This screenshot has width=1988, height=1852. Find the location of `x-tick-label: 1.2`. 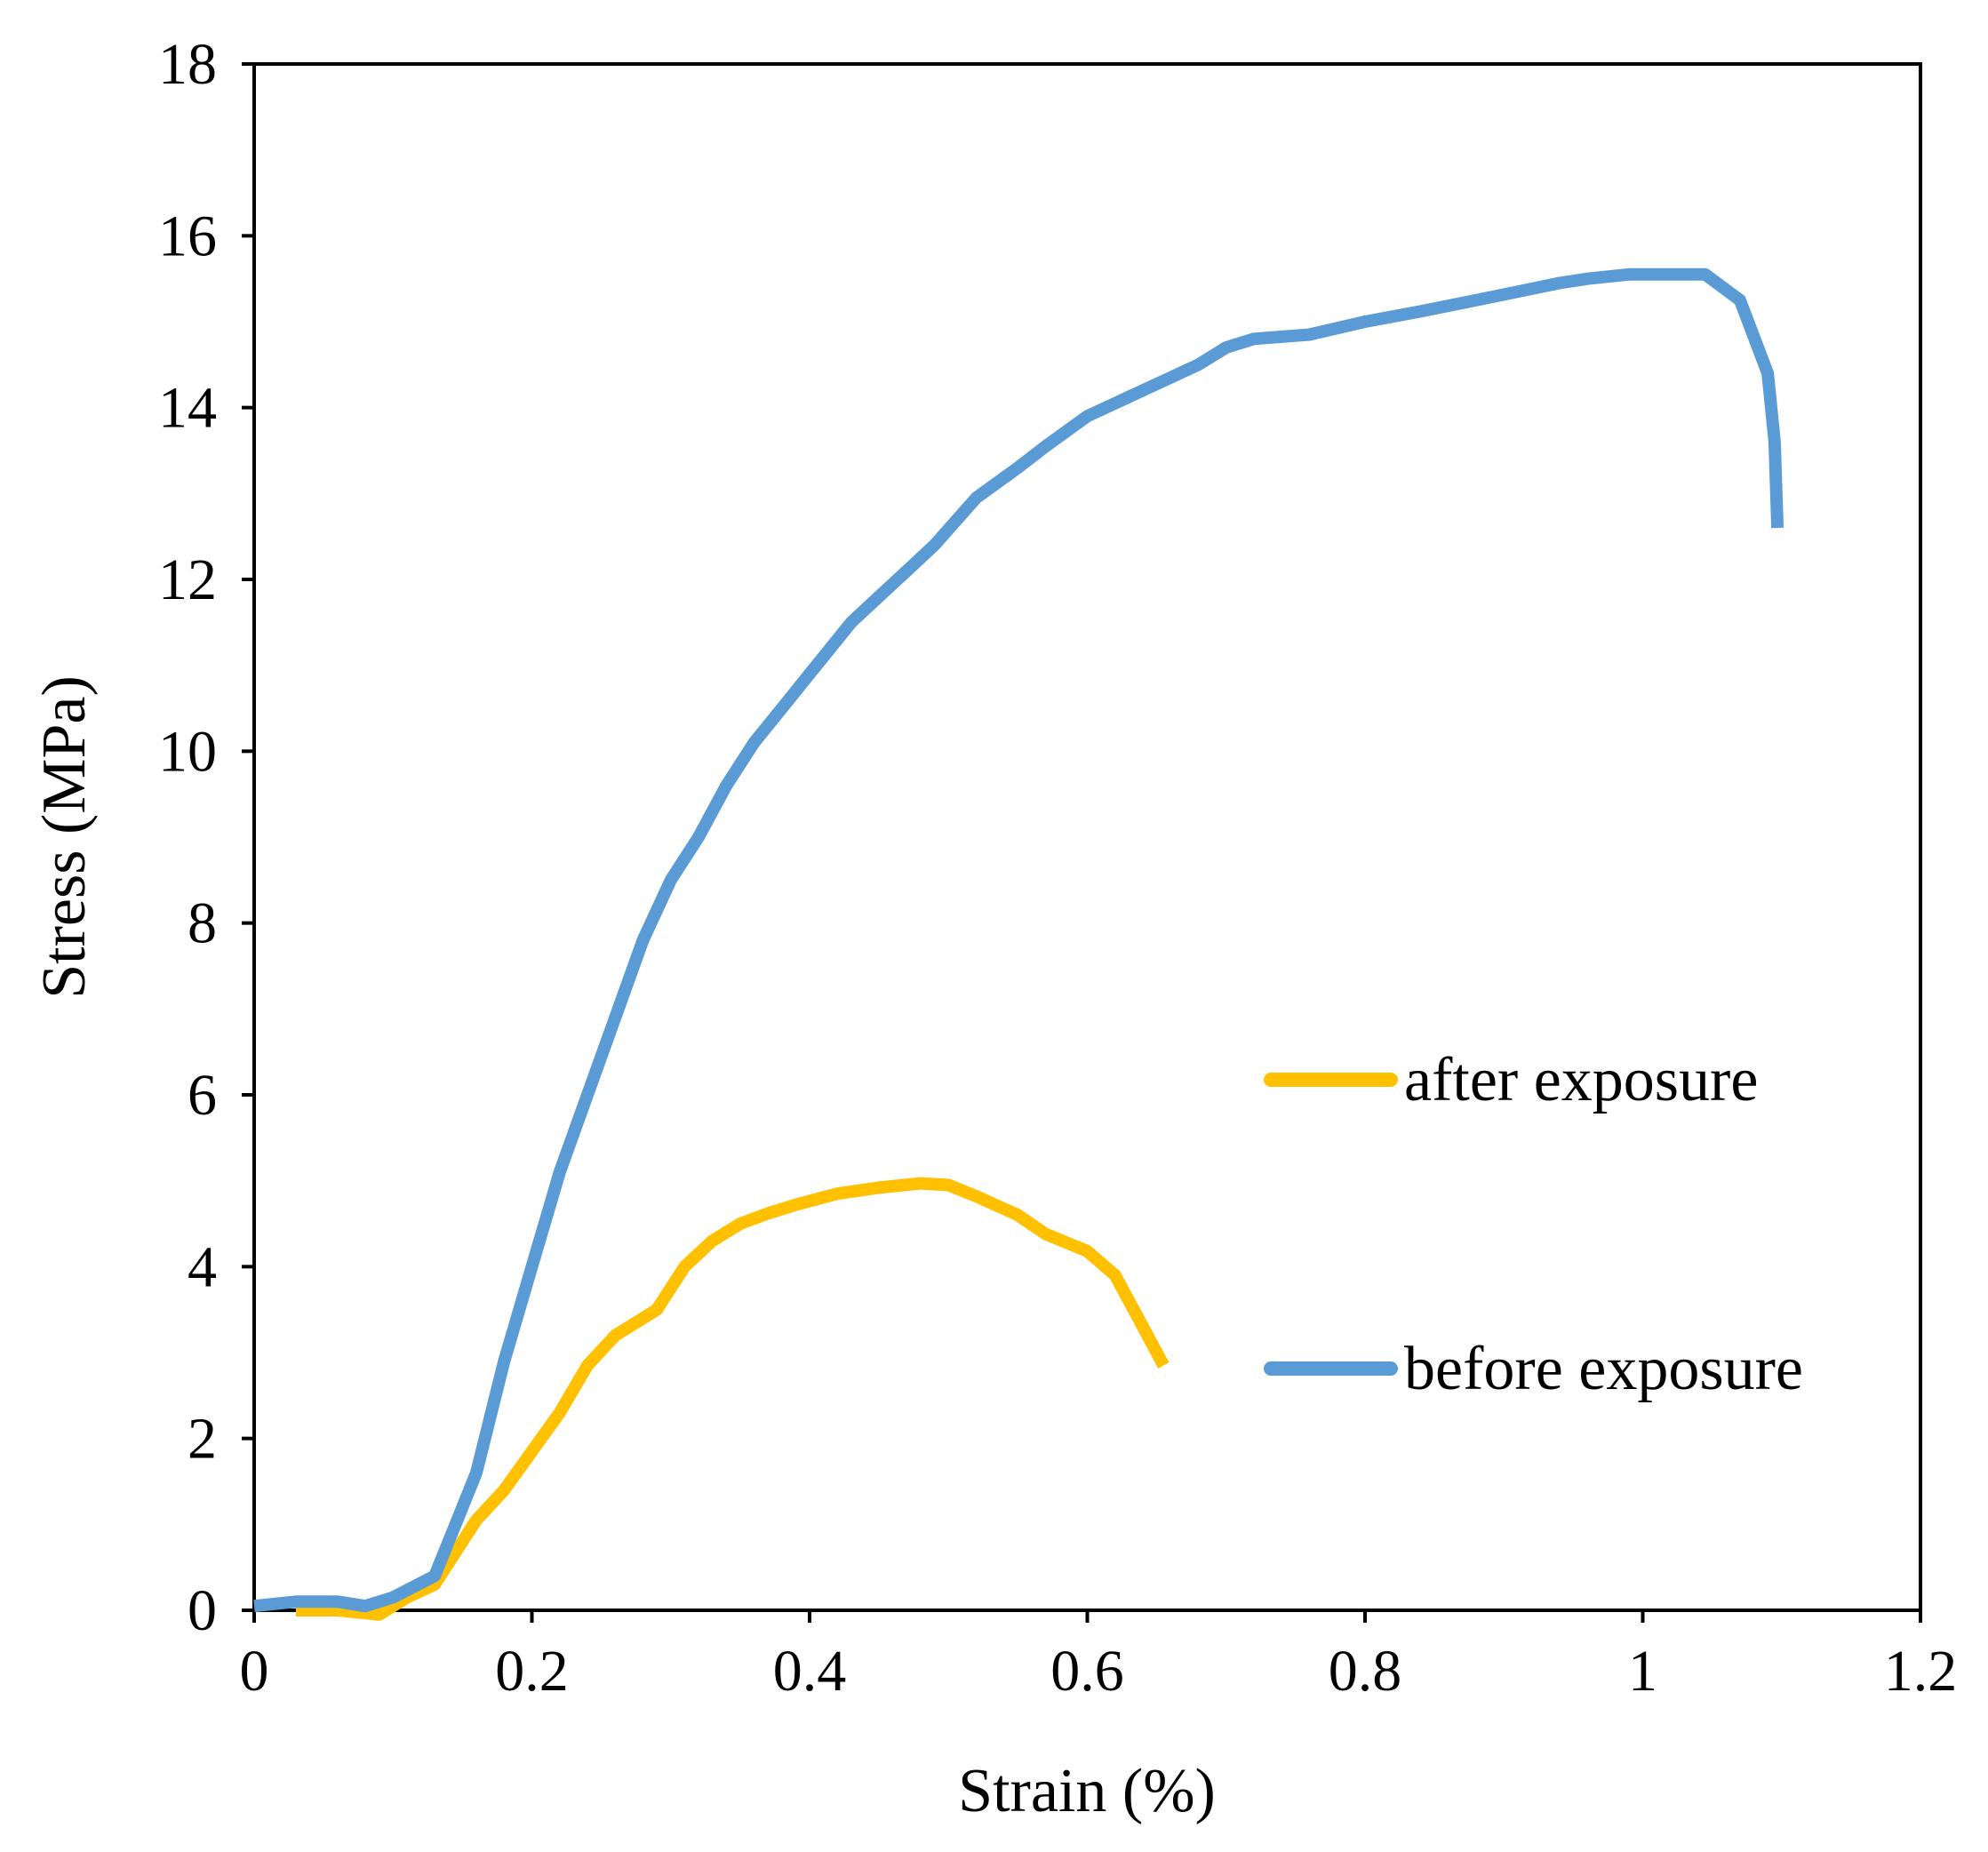

x-tick-label: 1.2 is located at coordinates (1921, 1672).